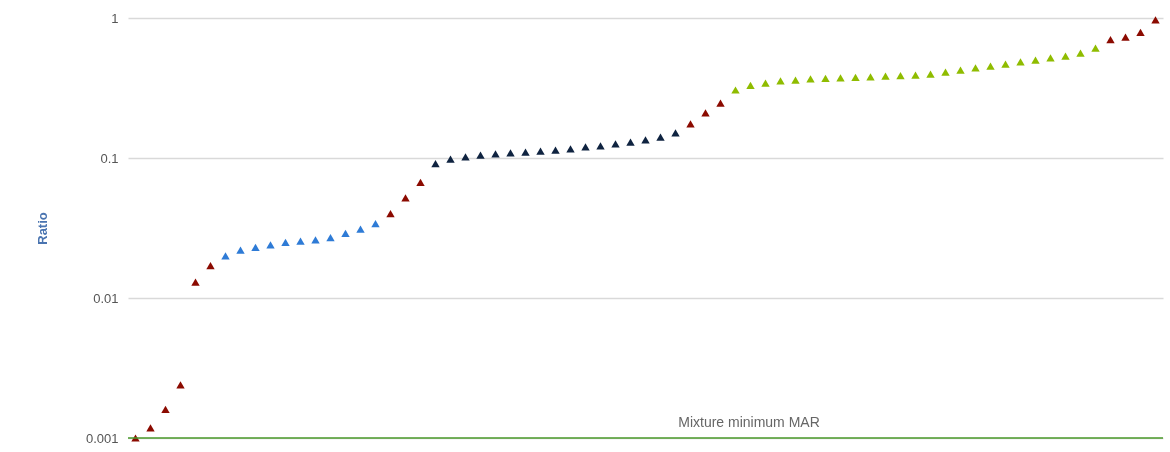 The image size is (1170, 452). Describe the element at coordinates (42, 228) in the screenshot. I see `y-axis-title: Ratio` at that location.